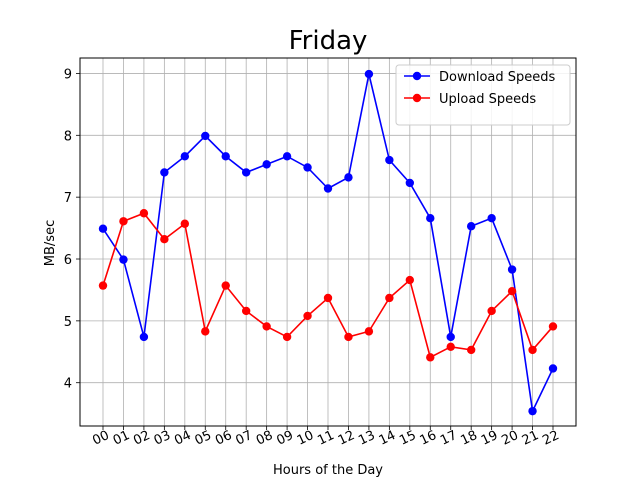 The height and width of the screenshot is (480, 640). Describe the element at coordinates (448, 438) in the screenshot. I see `x-tick-label: 17` at that location.